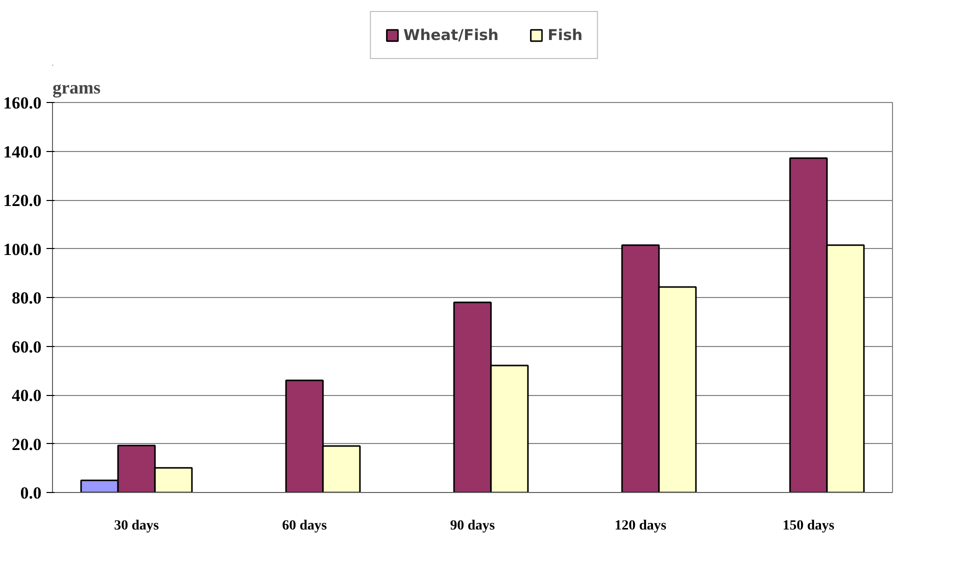  Describe the element at coordinates (640, 526) in the screenshot. I see `x-tick-label: 120 days` at that location.